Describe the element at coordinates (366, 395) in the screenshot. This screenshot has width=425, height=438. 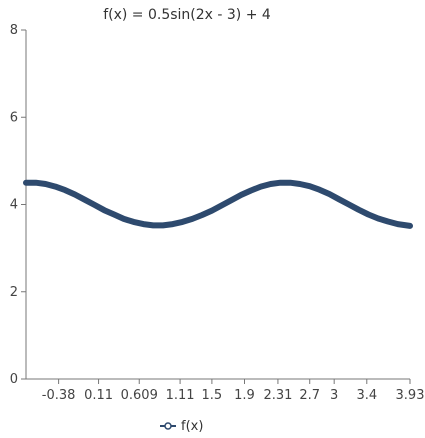
I see `x-tick-label: 3.4` at that location.